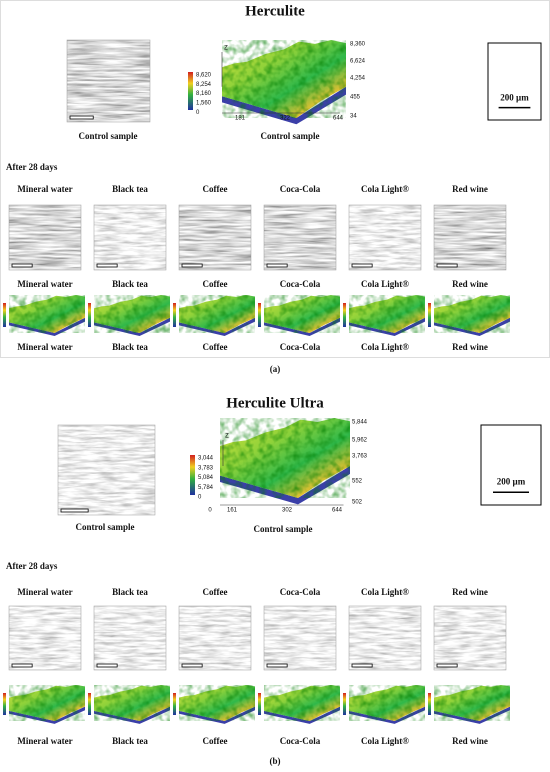  Describe the element at coordinates (215, 741) in the screenshot. I see `surface-caption: Coffee` at that location.